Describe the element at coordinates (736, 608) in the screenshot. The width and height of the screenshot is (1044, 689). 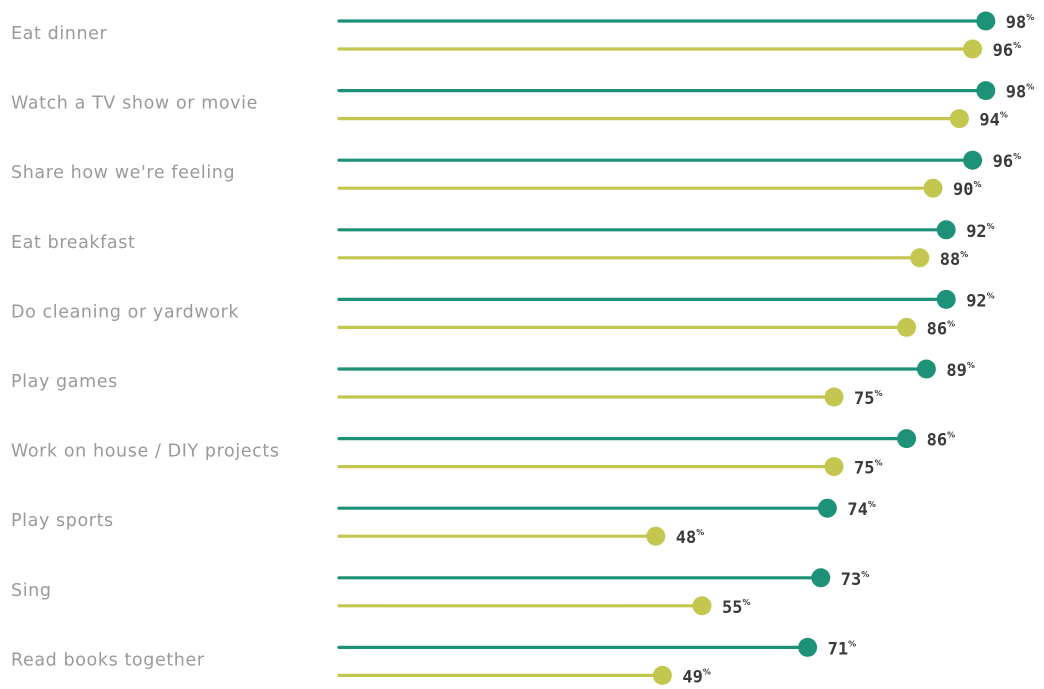
I see `value-label: 55%` at that location.